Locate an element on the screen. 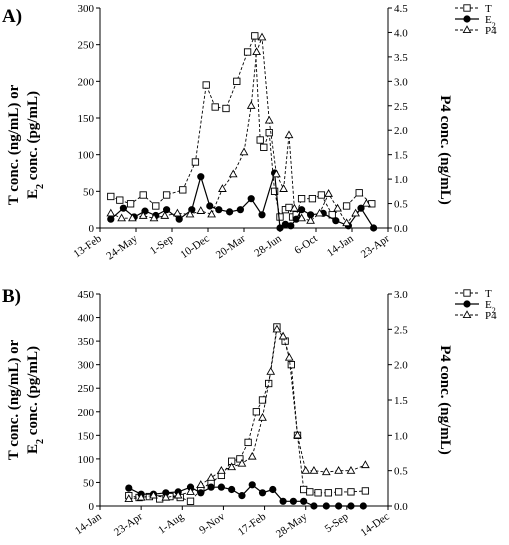 This screenshot has width=509, height=545. panel-a-x-tick-label: 6-Oct is located at coordinates (305, 245).